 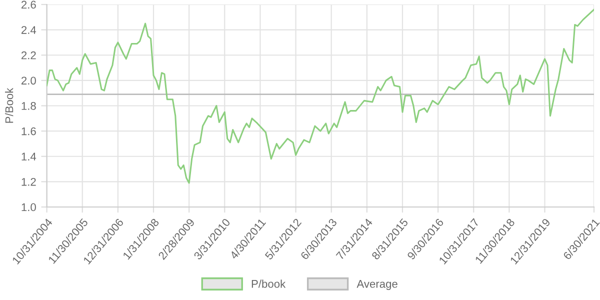 What do you see at coordinates (29, 55) in the screenshot?
I see `y-tick-label: 2.2` at bounding box center [29, 55].